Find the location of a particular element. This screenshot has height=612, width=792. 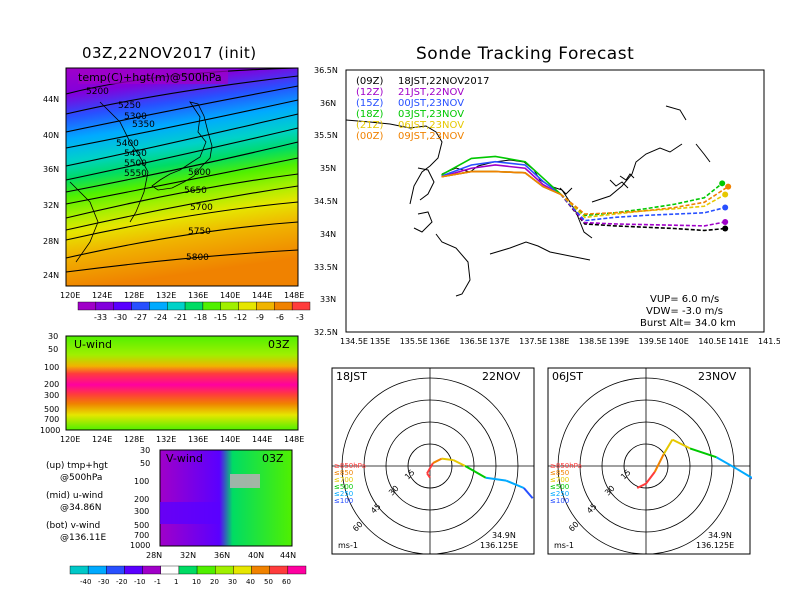

hodo2-units: ms-1 is located at coordinates (564, 545).